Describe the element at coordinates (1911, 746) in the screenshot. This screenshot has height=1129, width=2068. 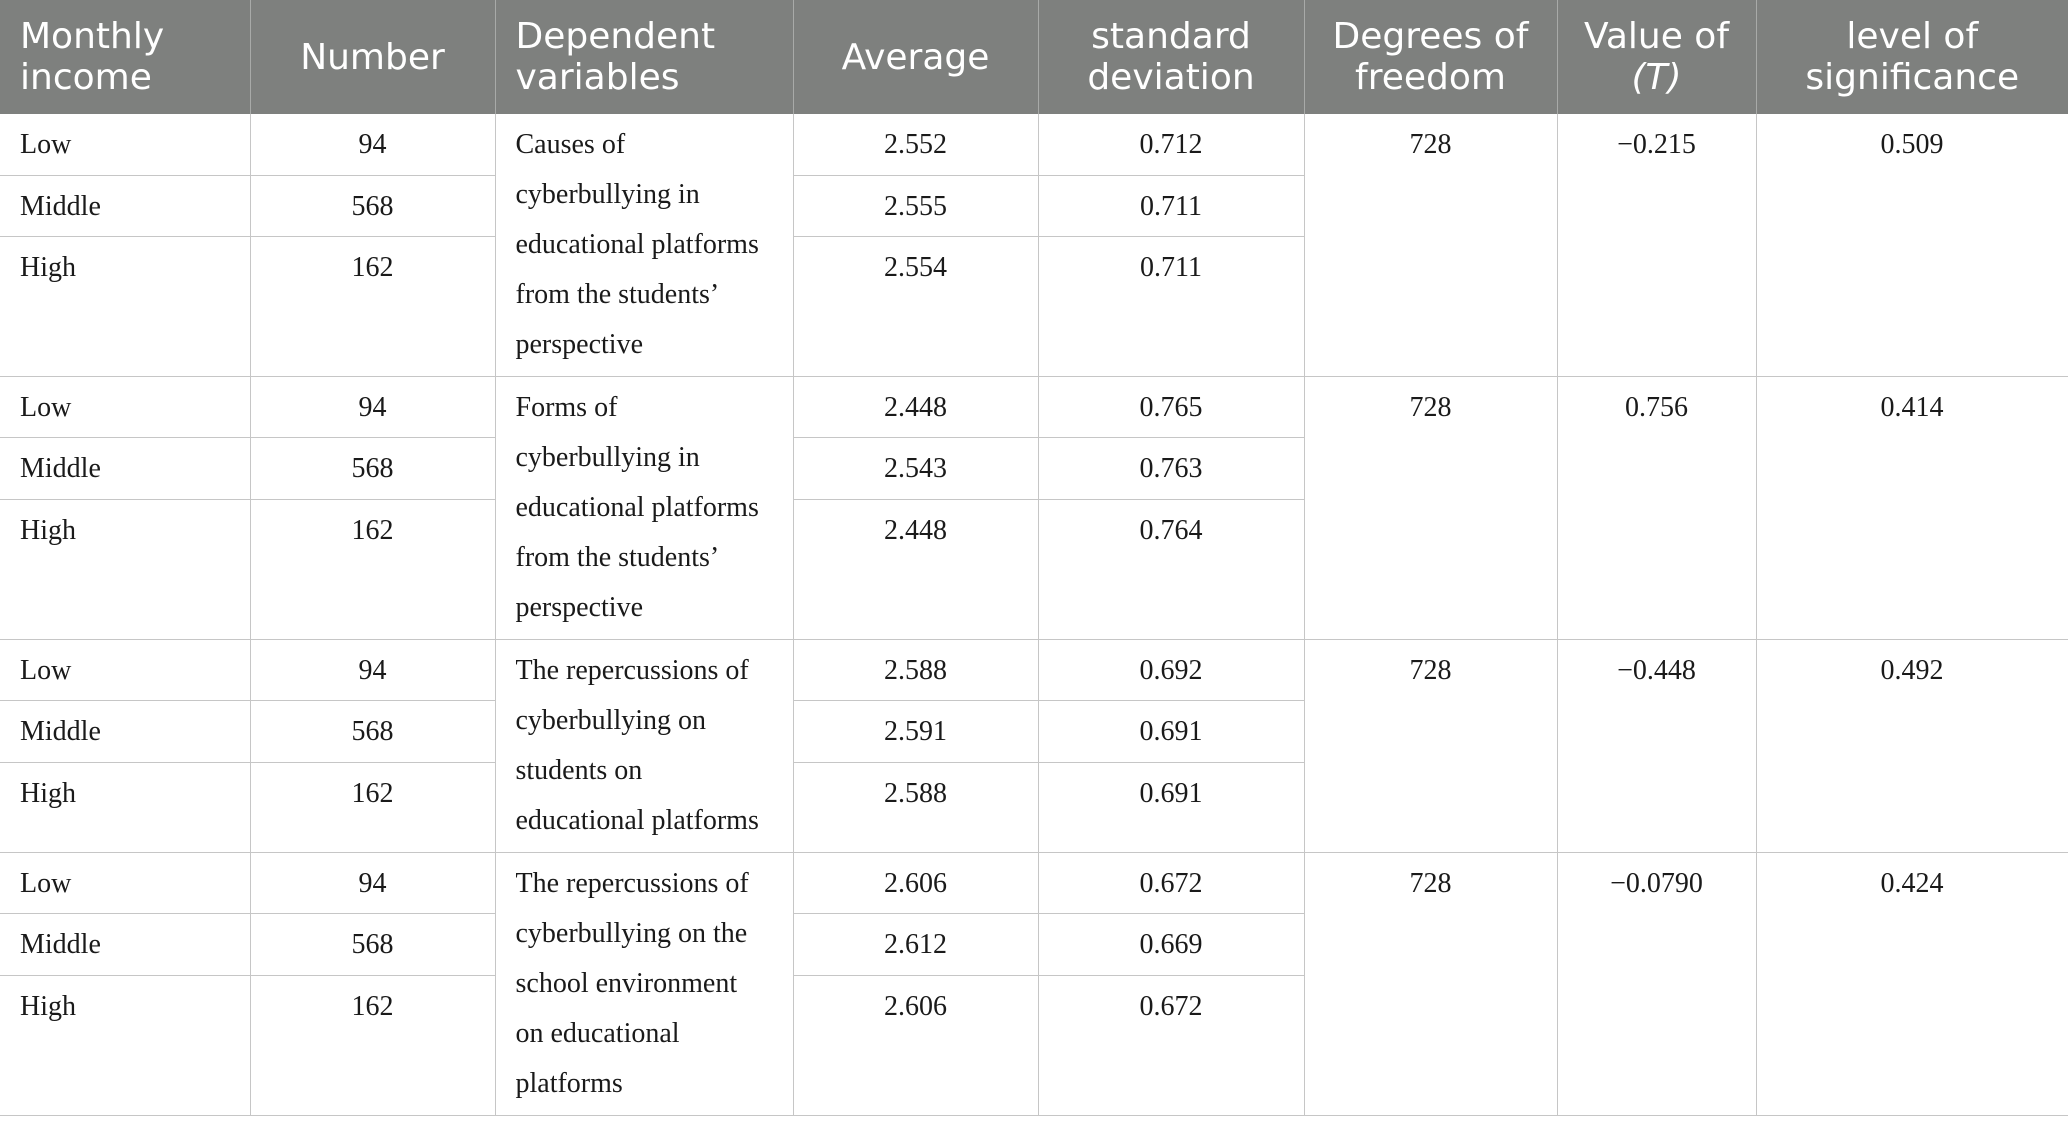
I see `significance-cell: 0.492` at that location.